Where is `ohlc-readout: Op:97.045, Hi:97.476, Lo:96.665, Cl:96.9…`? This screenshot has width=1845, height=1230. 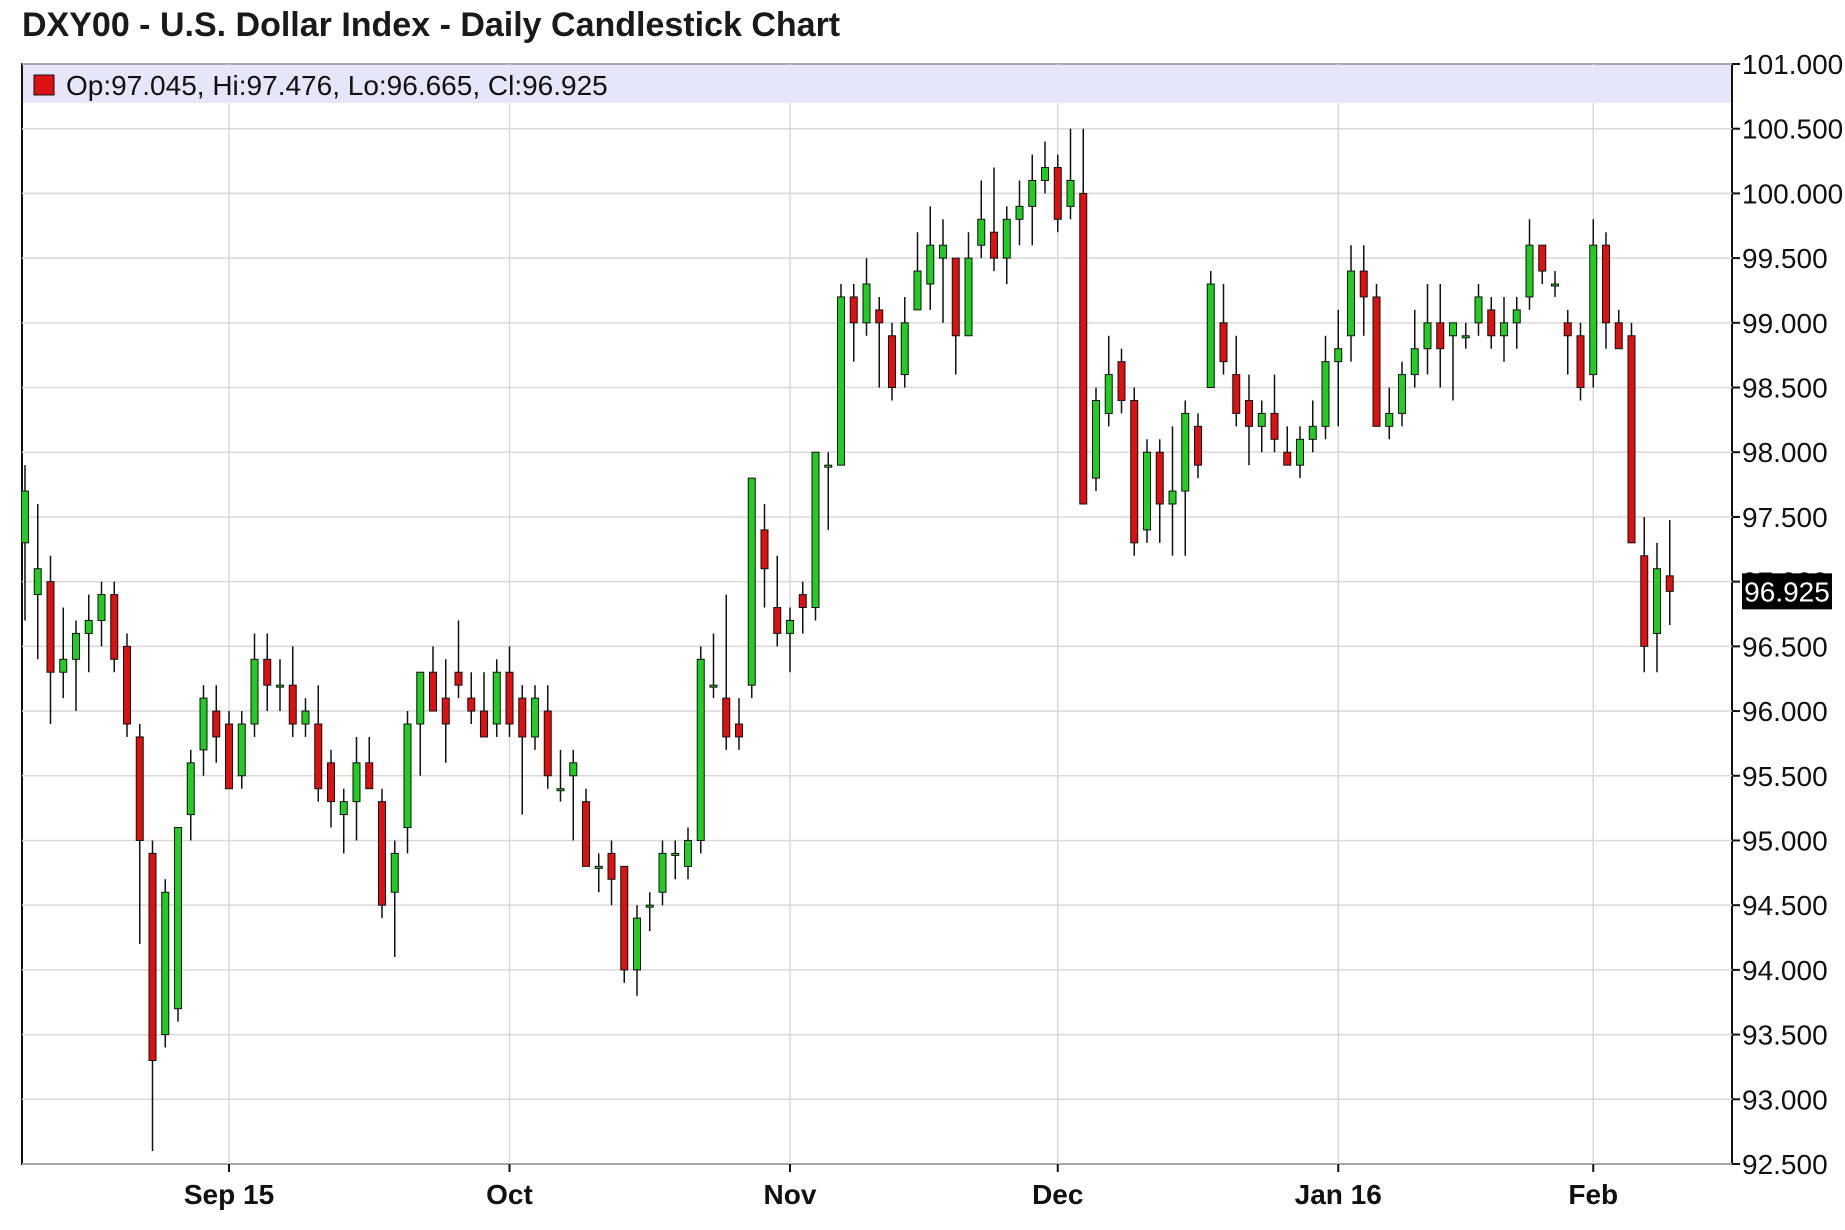 ohlc-readout: Op:97.045, Hi:97.476, Lo:96.665, Cl:96.9… is located at coordinates (337, 85).